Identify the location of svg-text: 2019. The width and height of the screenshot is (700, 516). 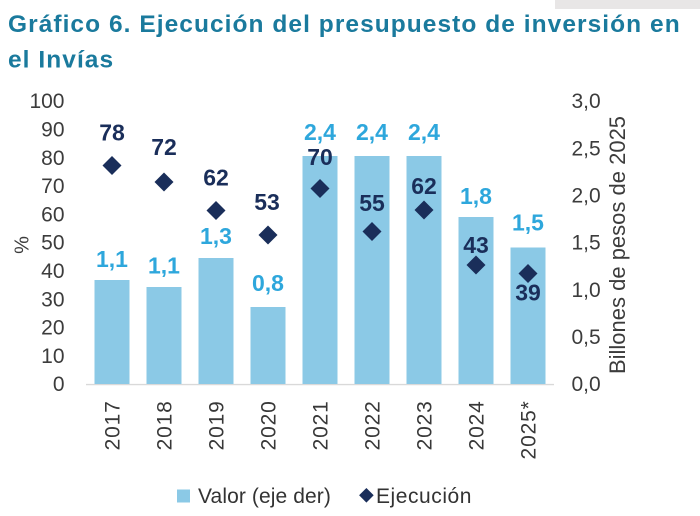
(217, 425).